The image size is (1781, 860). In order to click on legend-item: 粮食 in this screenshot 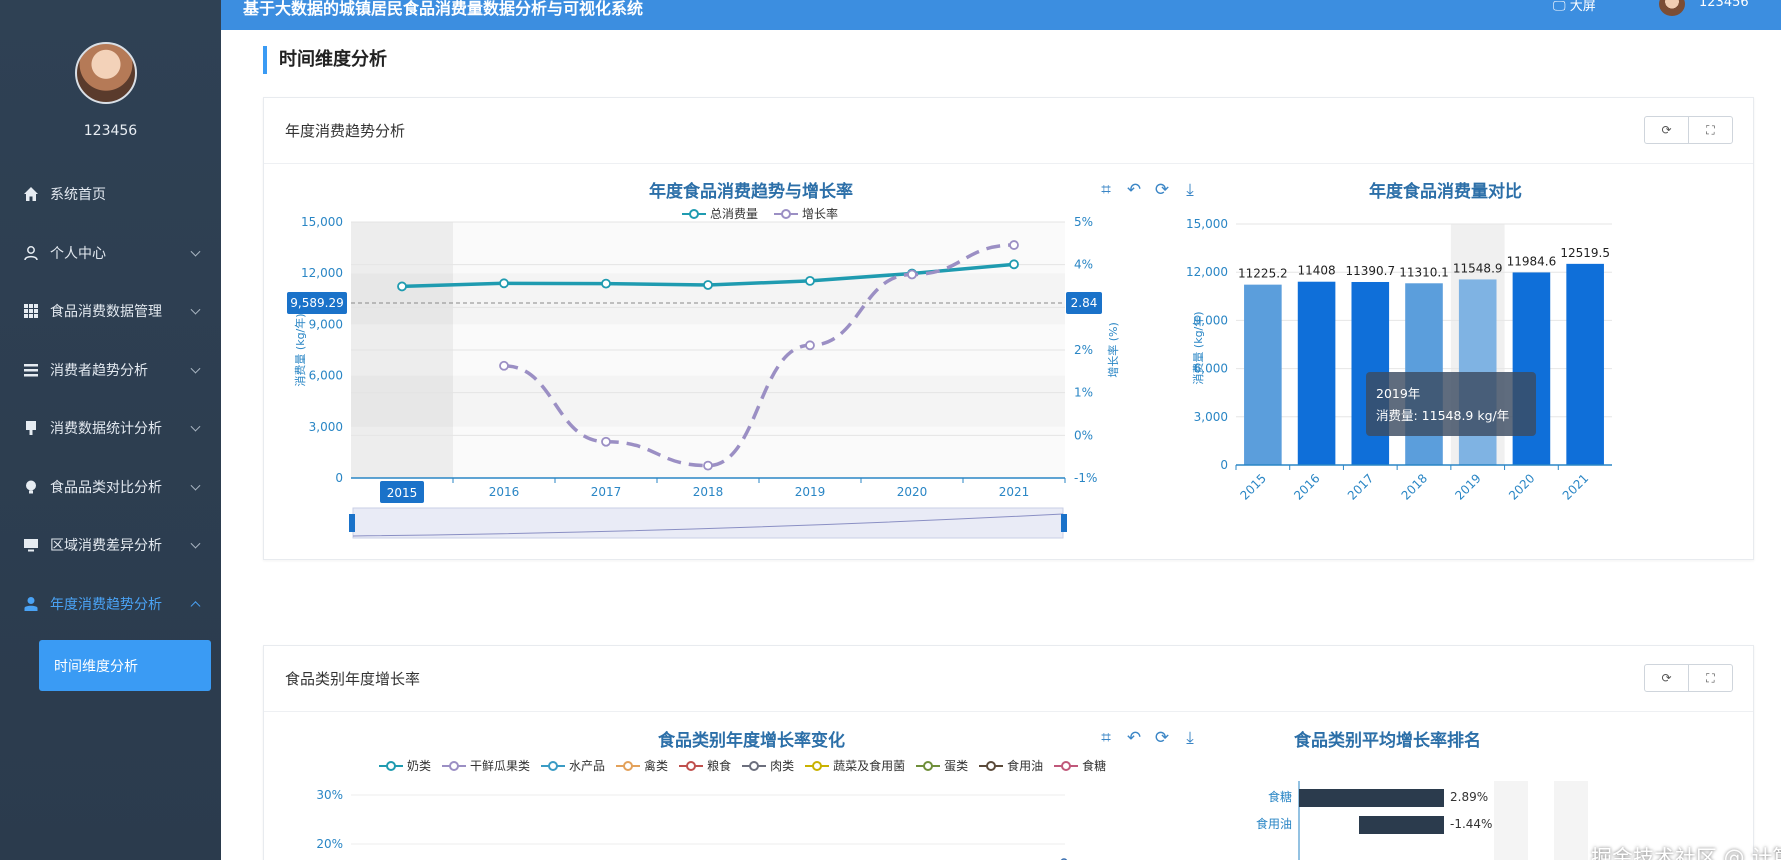, I will do `click(705, 765)`.